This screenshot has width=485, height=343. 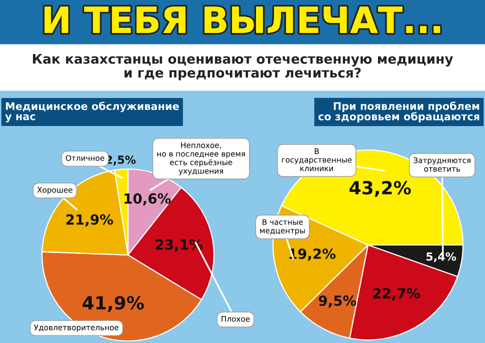 What do you see at coordinates (92, 112) in the screenshot?
I see `chart-title: Медицинское обслуживание у нас` at bounding box center [92, 112].